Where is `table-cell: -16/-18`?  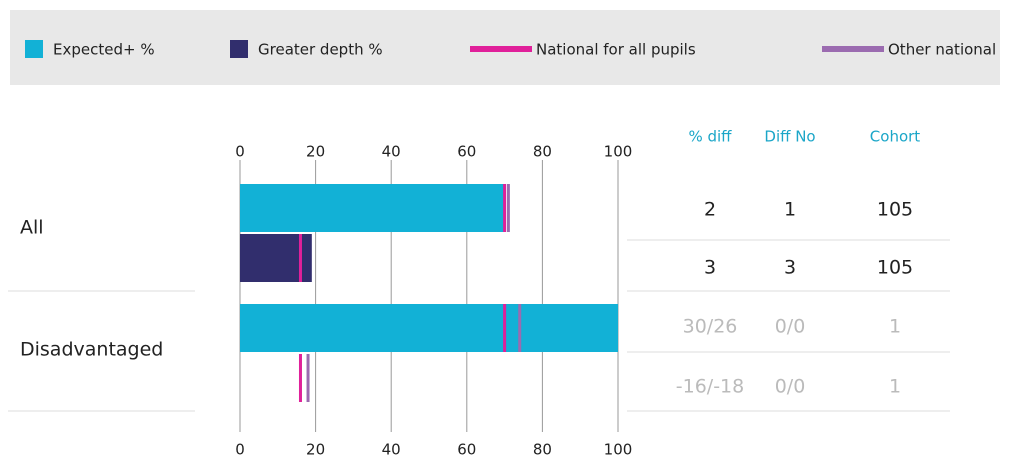 table-cell: -16/-18 is located at coordinates (710, 387).